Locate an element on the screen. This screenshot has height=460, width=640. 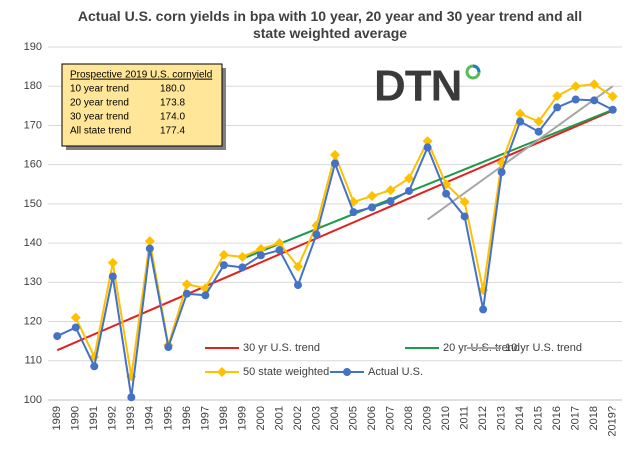
inset-label: 10 year trend is located at coordinates (99, 89).